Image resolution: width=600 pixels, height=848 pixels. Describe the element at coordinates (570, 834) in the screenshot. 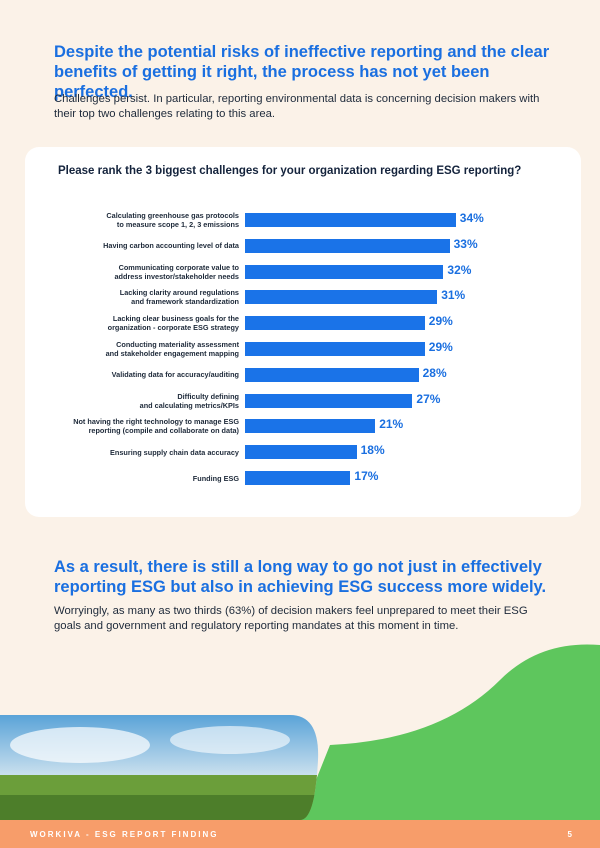

I see `page-number: 5` at that location.